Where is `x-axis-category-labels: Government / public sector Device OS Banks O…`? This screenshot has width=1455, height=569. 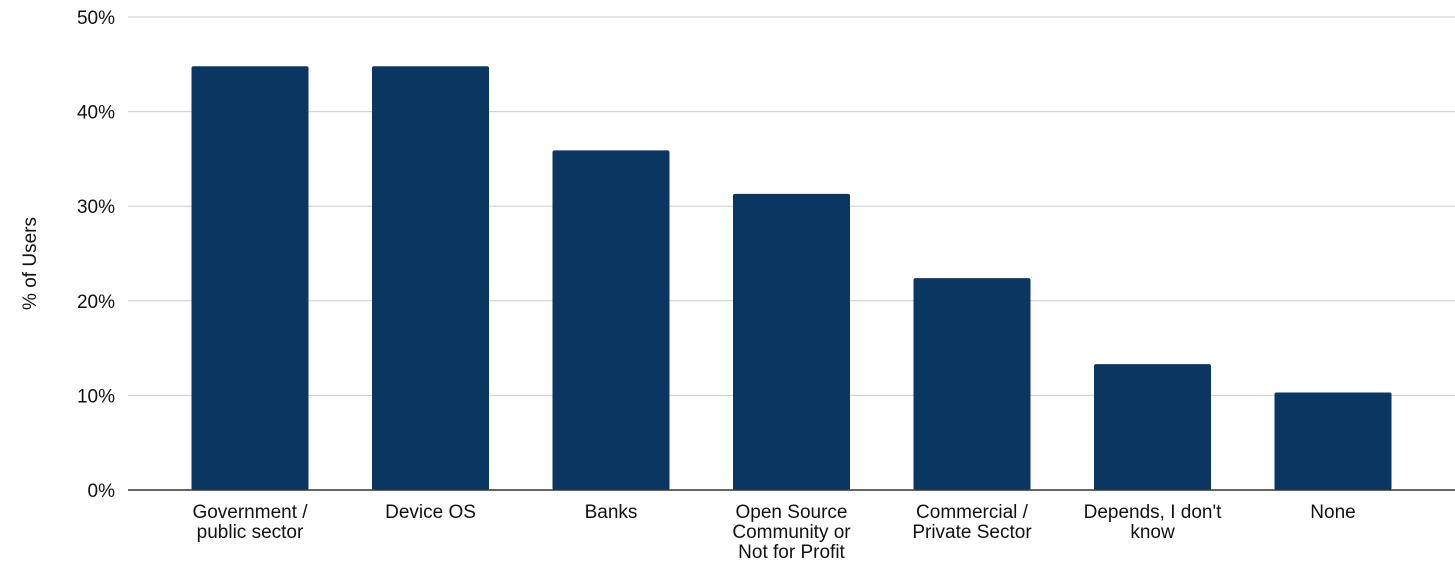 x-axis-category-labels: Government / public sector Device OS Banks O… is located at coordinates (773, 532).